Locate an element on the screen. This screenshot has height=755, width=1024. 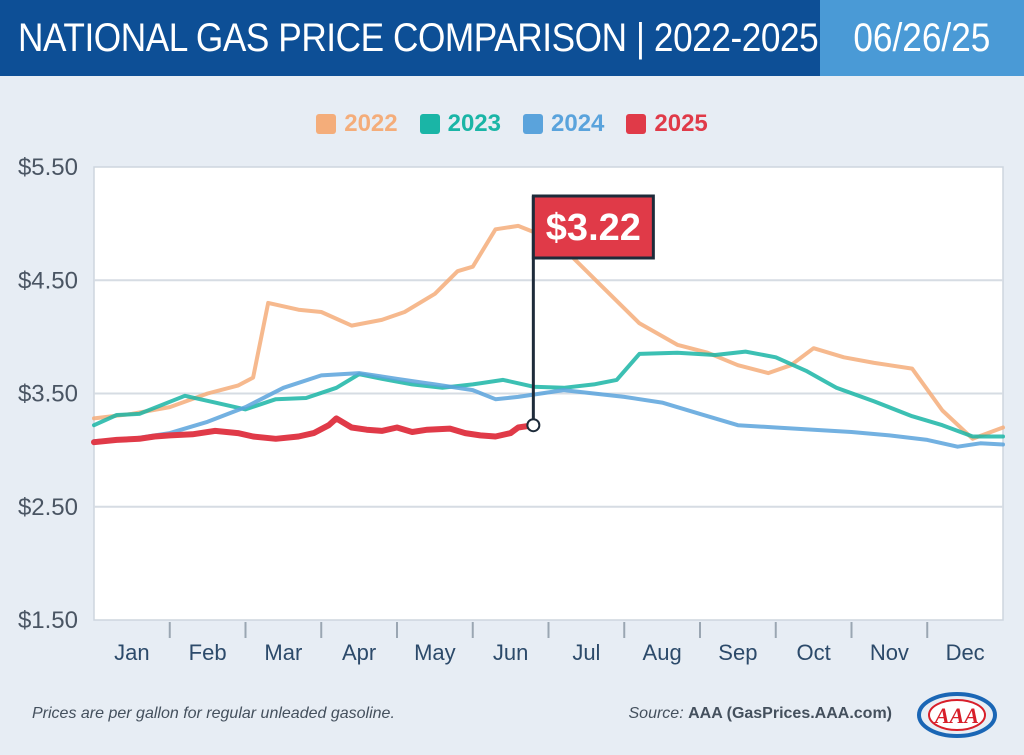
month-label: Dec is located at coordinates (965, 652).